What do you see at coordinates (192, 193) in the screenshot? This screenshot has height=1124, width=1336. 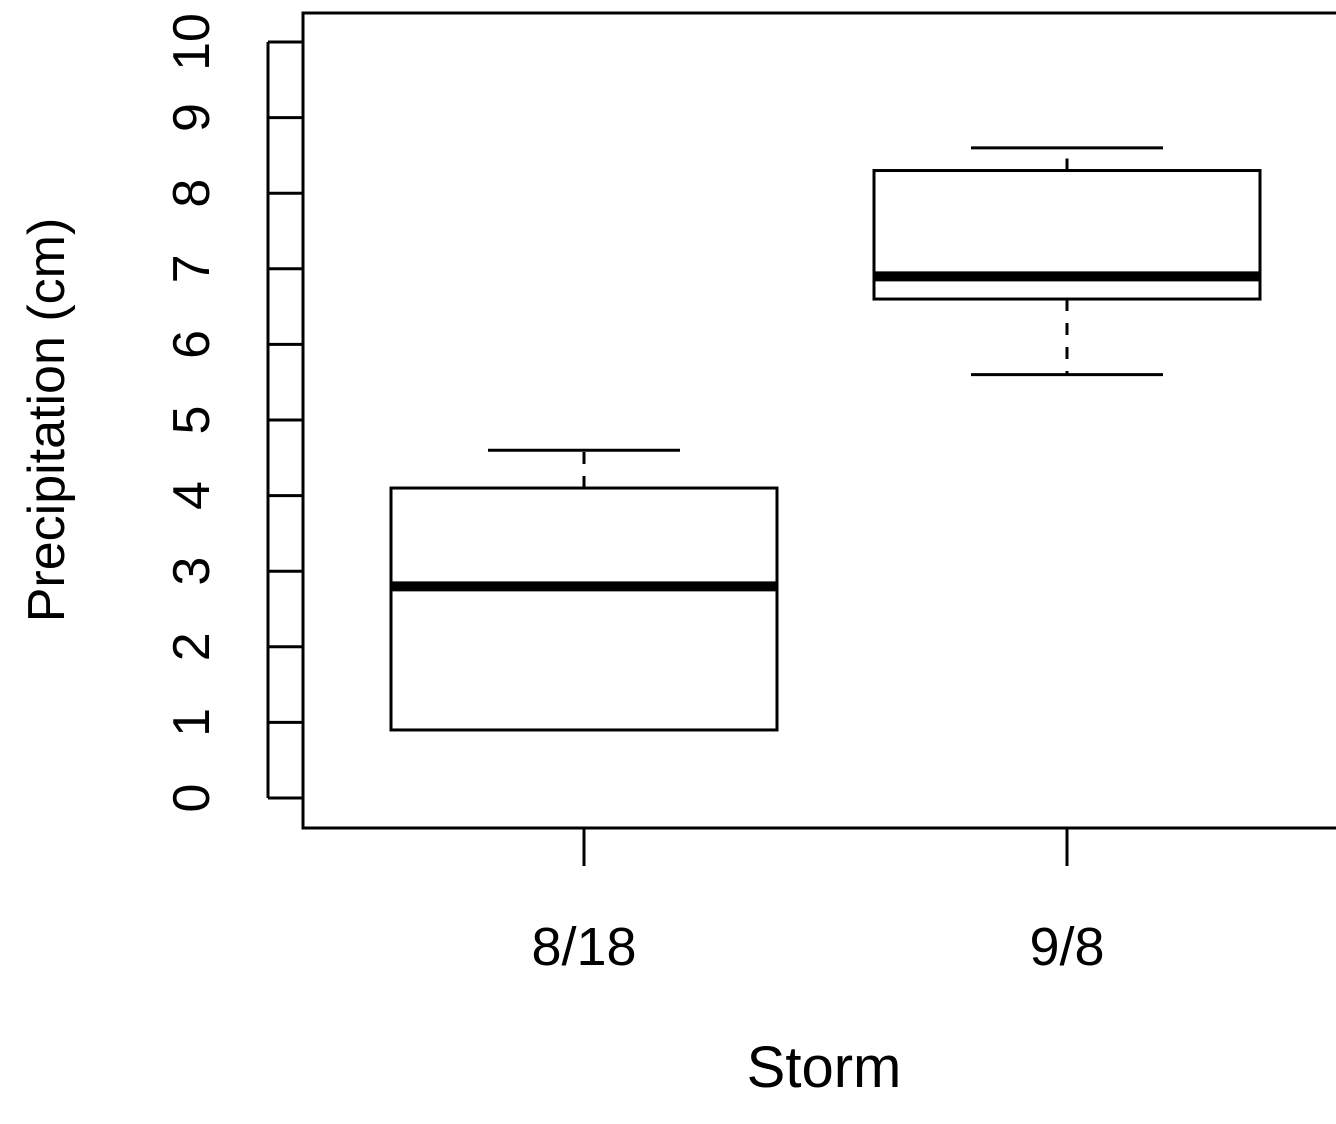 I see `y-tick-label: 8` at bounding box center [192, 193].